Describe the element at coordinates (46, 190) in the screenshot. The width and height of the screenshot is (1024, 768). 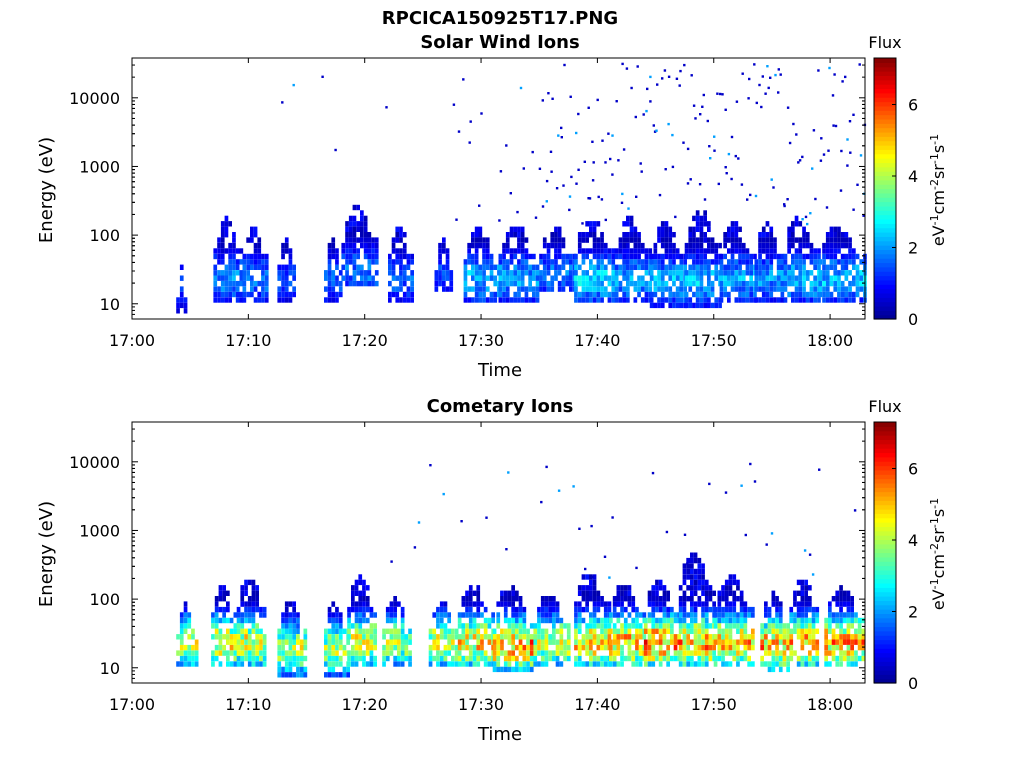
I see `panel-1-ylabel: Energy (eV)` at that location.